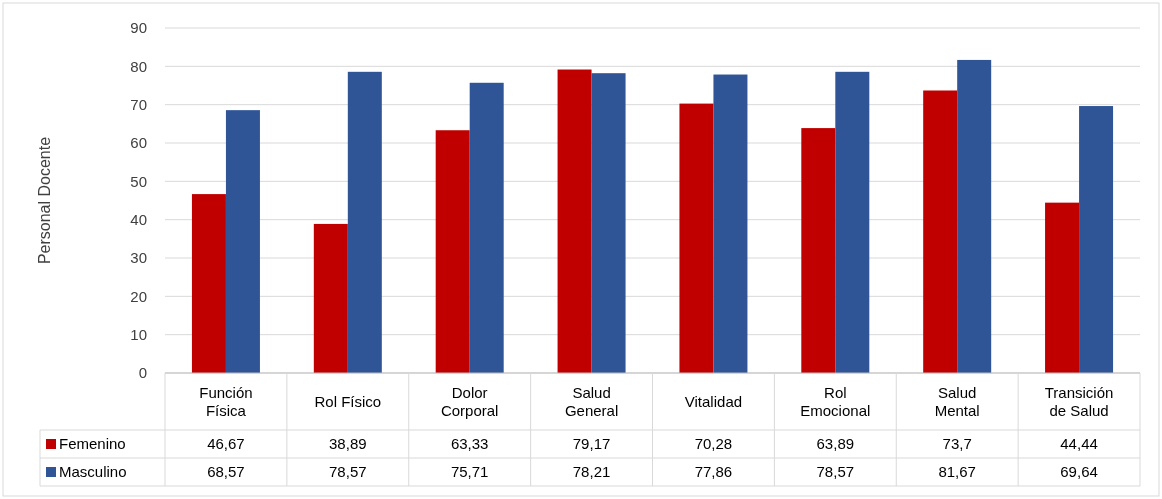 The width and height of the screenshot is (1162, 499). What do you see at coordinates (1079, 401) in the screenshot?
I see `x-tick-label: Transición de Salud` at bounding box center [1079, 401].